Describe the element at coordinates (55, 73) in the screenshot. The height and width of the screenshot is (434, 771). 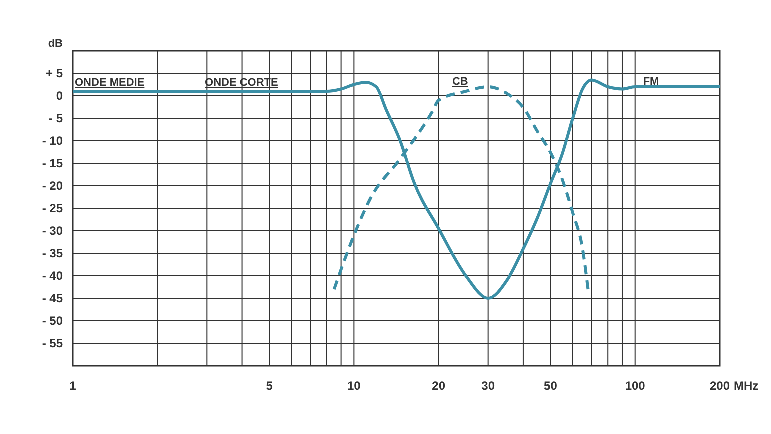
I see `y-tick-label: + 5` at that location.